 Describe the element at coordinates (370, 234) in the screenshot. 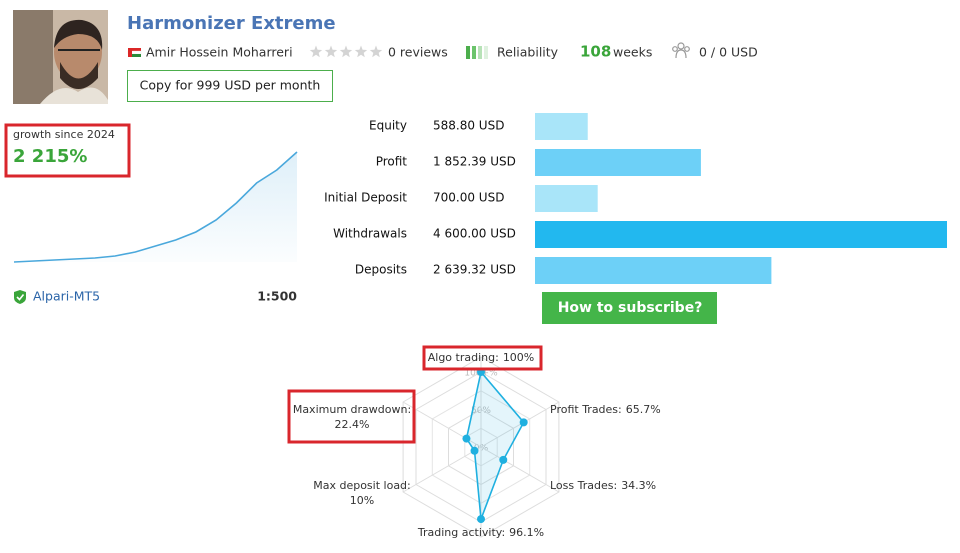

I see `balance-label: Withdrawals` at that location.